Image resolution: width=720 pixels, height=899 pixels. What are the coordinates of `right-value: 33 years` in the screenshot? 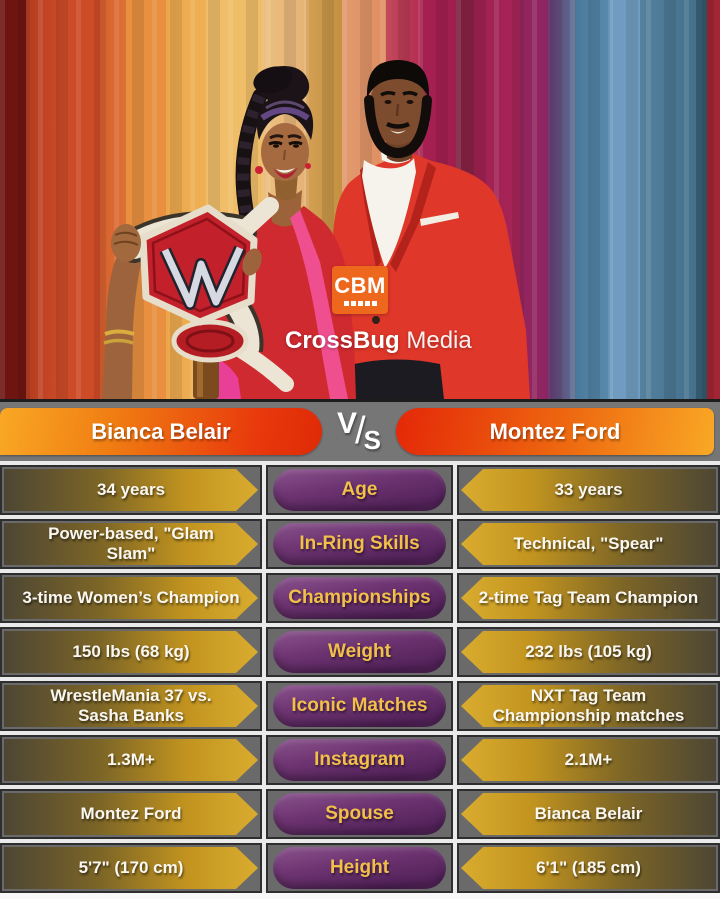 It's located at (588, 490).